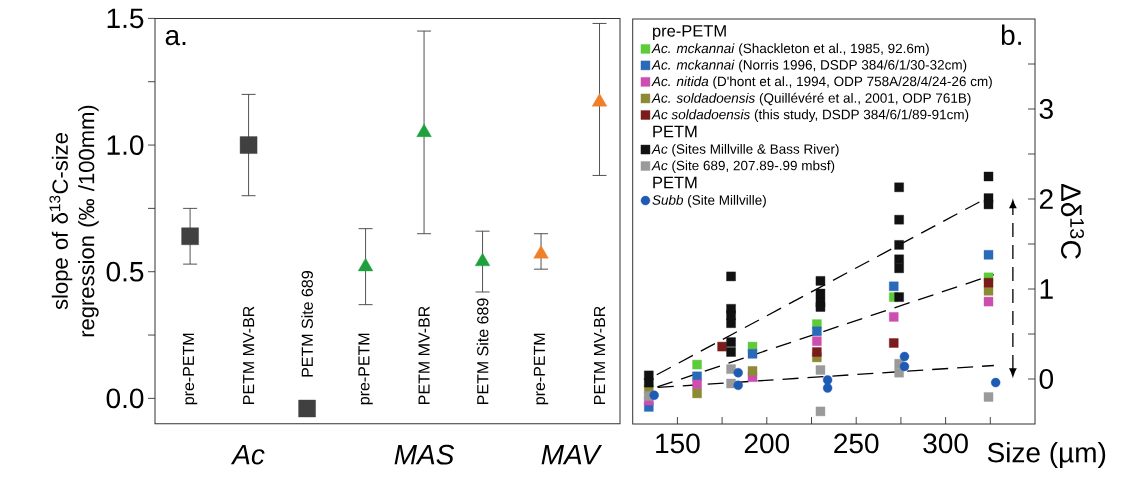 The image size is (1122, 477). Describe the element at coordinates (1011, 35) in the screenshot. I see `annotation: b.` at that location.